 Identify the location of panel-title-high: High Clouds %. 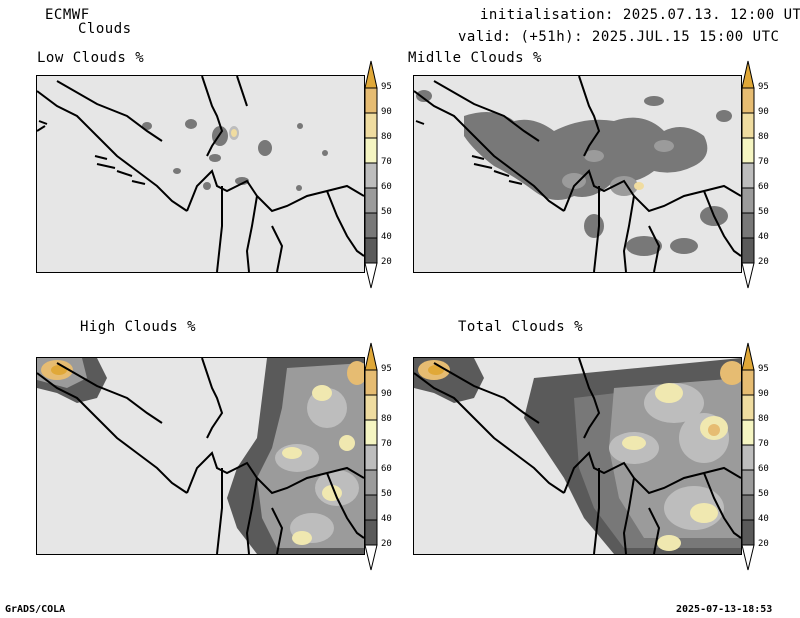
(138, 327).